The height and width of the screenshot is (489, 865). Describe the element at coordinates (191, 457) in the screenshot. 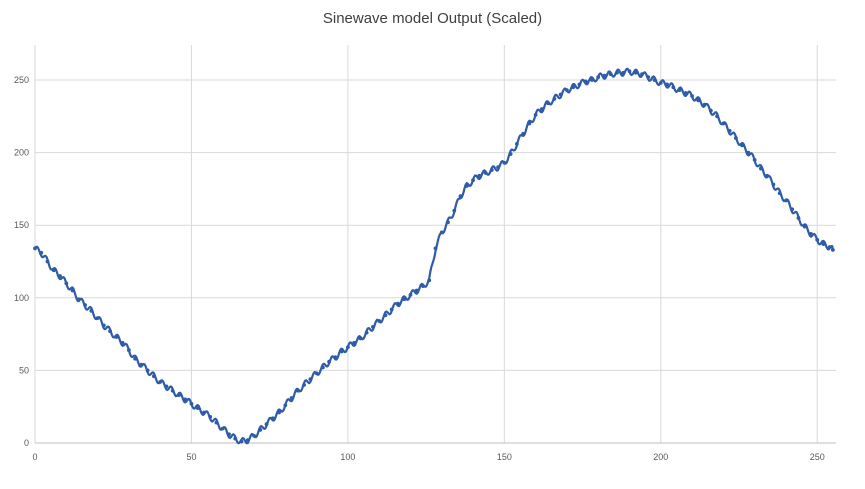

I see `x-tick-label: 50` at that location.